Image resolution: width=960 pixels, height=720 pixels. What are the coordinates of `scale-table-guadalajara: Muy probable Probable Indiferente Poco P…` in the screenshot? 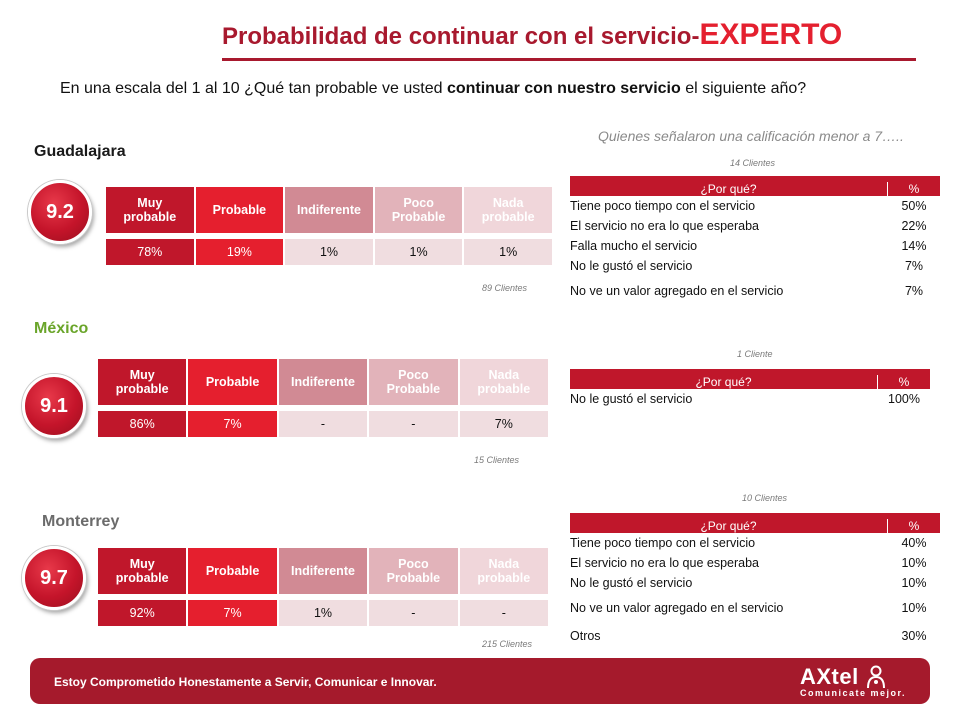 It's located at (329, 226).